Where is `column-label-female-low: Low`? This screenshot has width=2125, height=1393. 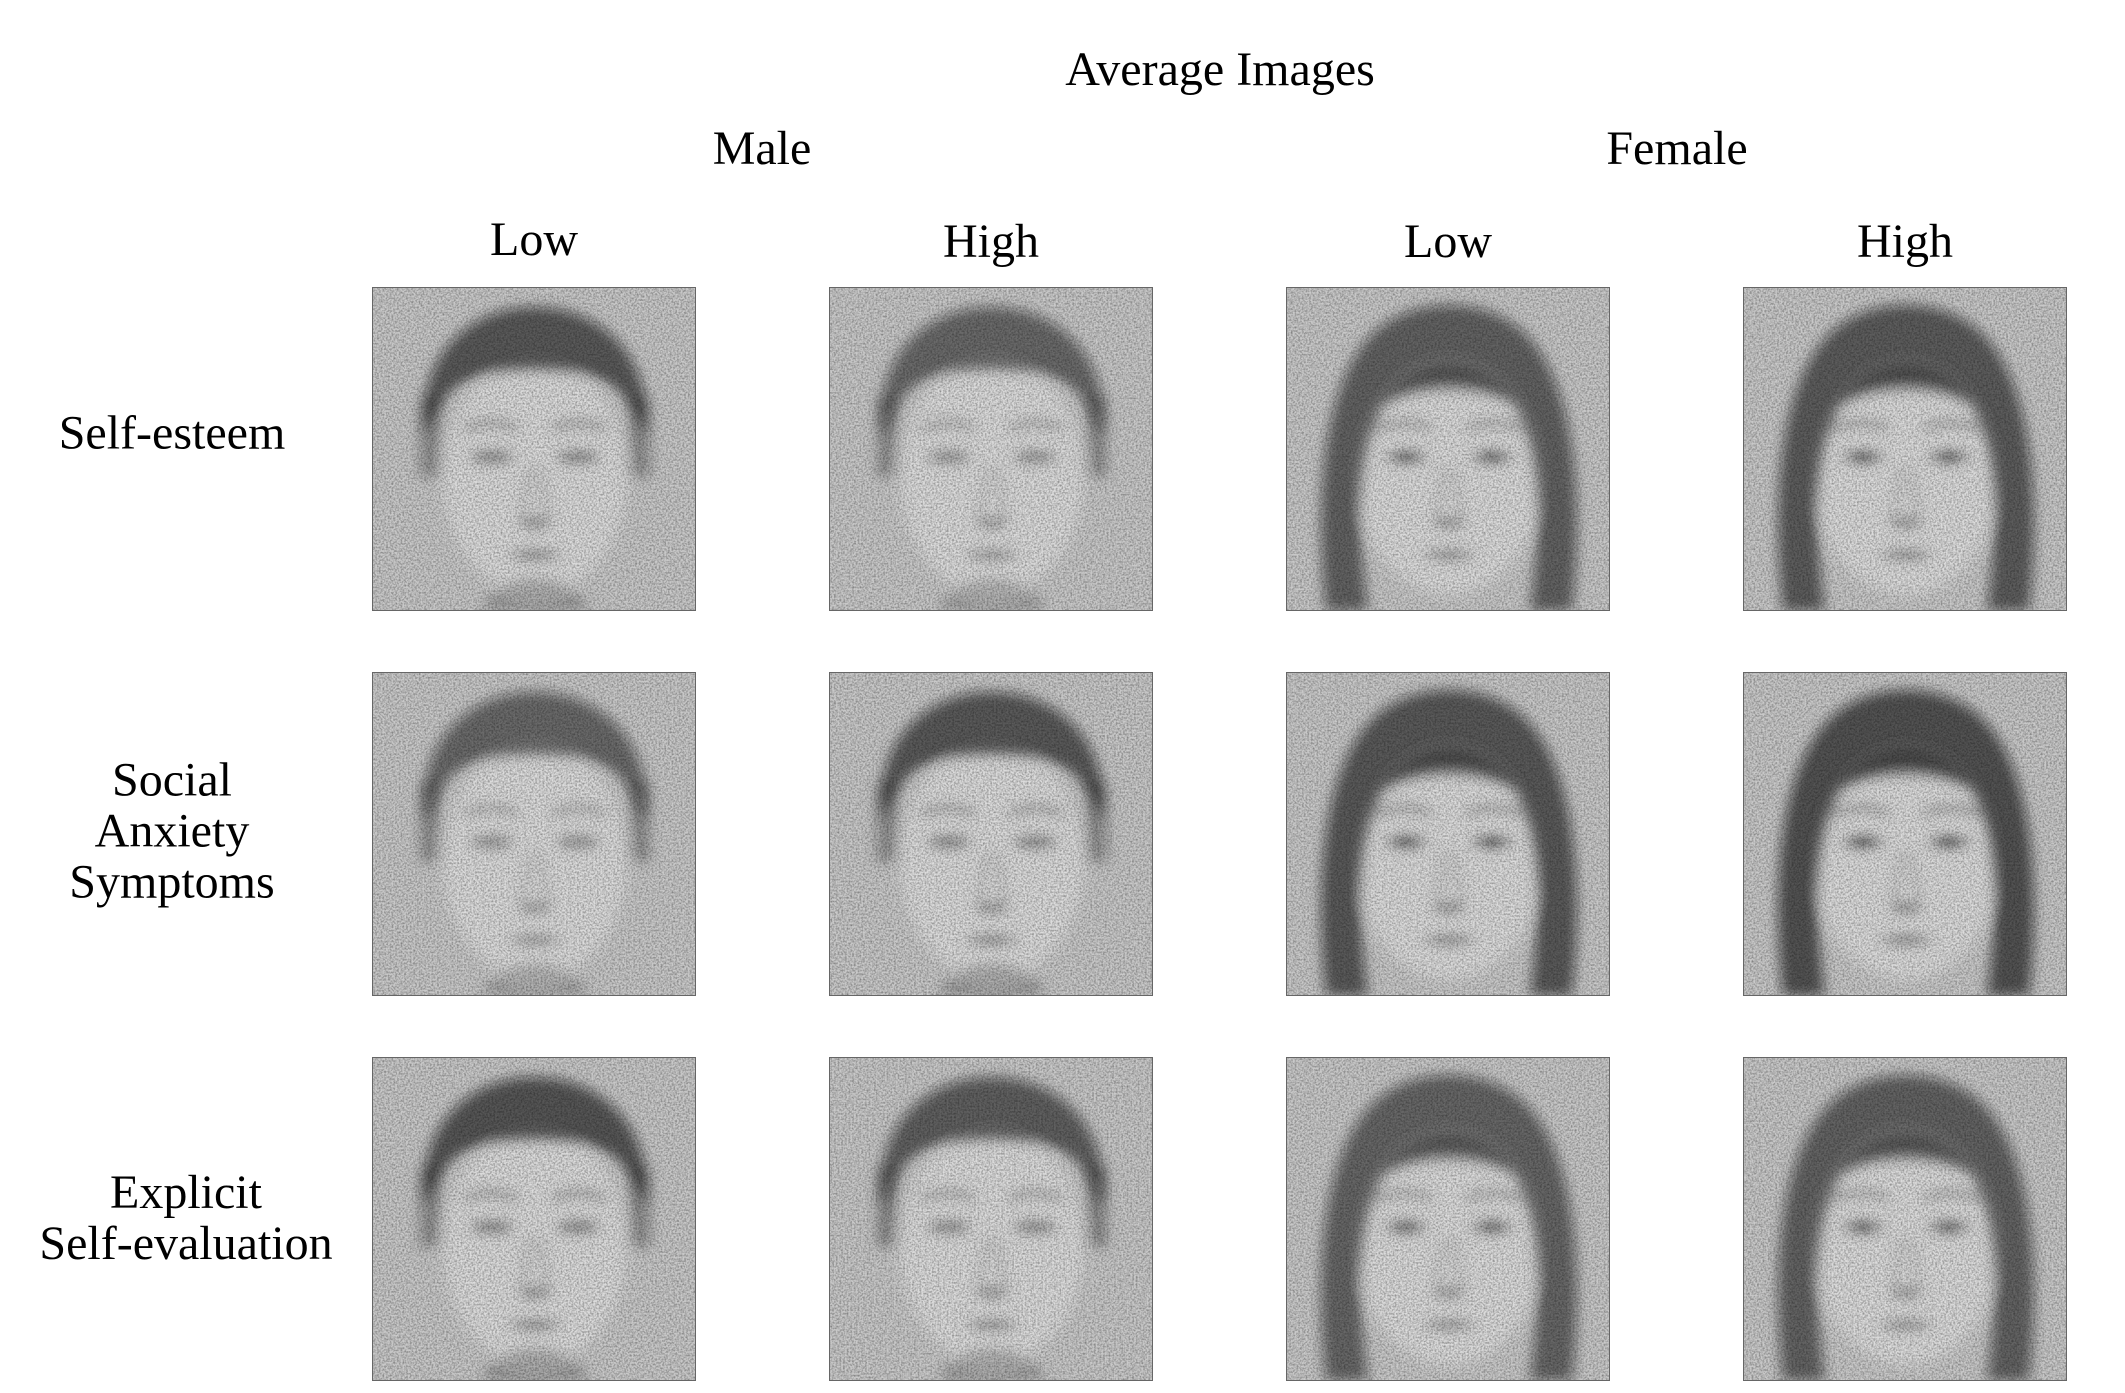
column-label-female-low: Low is located at coordinates (1448, 241).